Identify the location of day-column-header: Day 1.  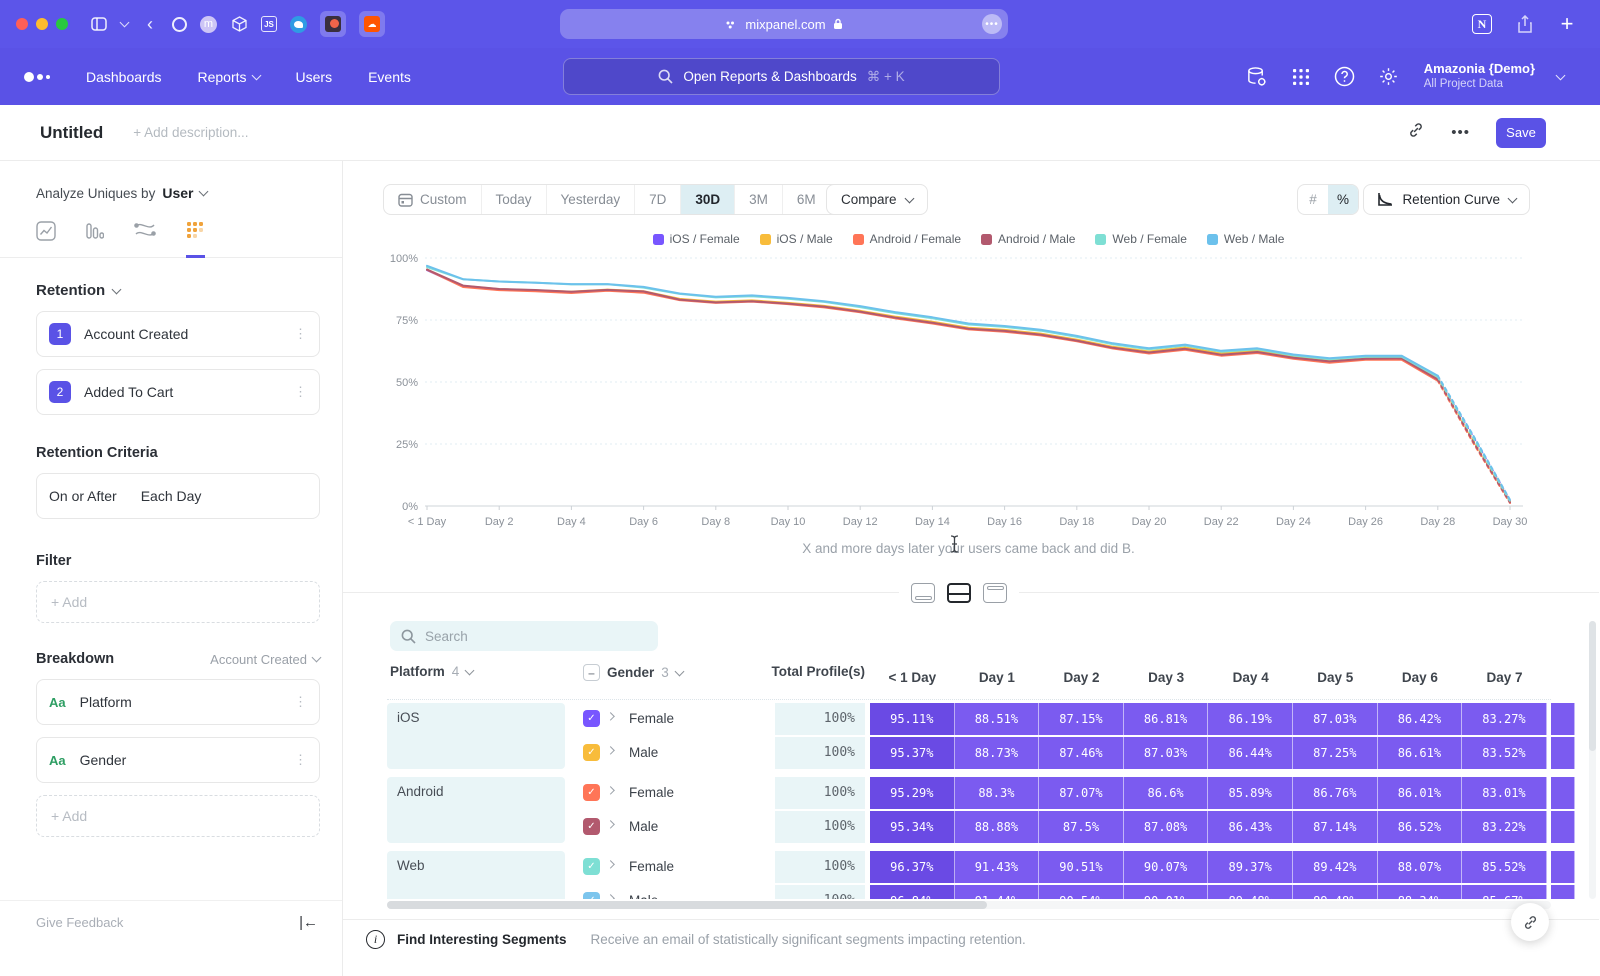
(996, 677).